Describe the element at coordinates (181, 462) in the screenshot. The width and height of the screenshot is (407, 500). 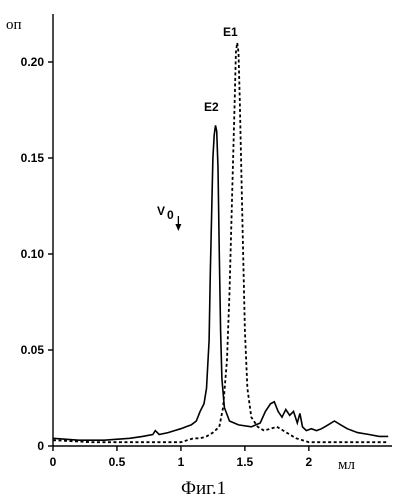
I see `x-tick-label: 1` at that location.